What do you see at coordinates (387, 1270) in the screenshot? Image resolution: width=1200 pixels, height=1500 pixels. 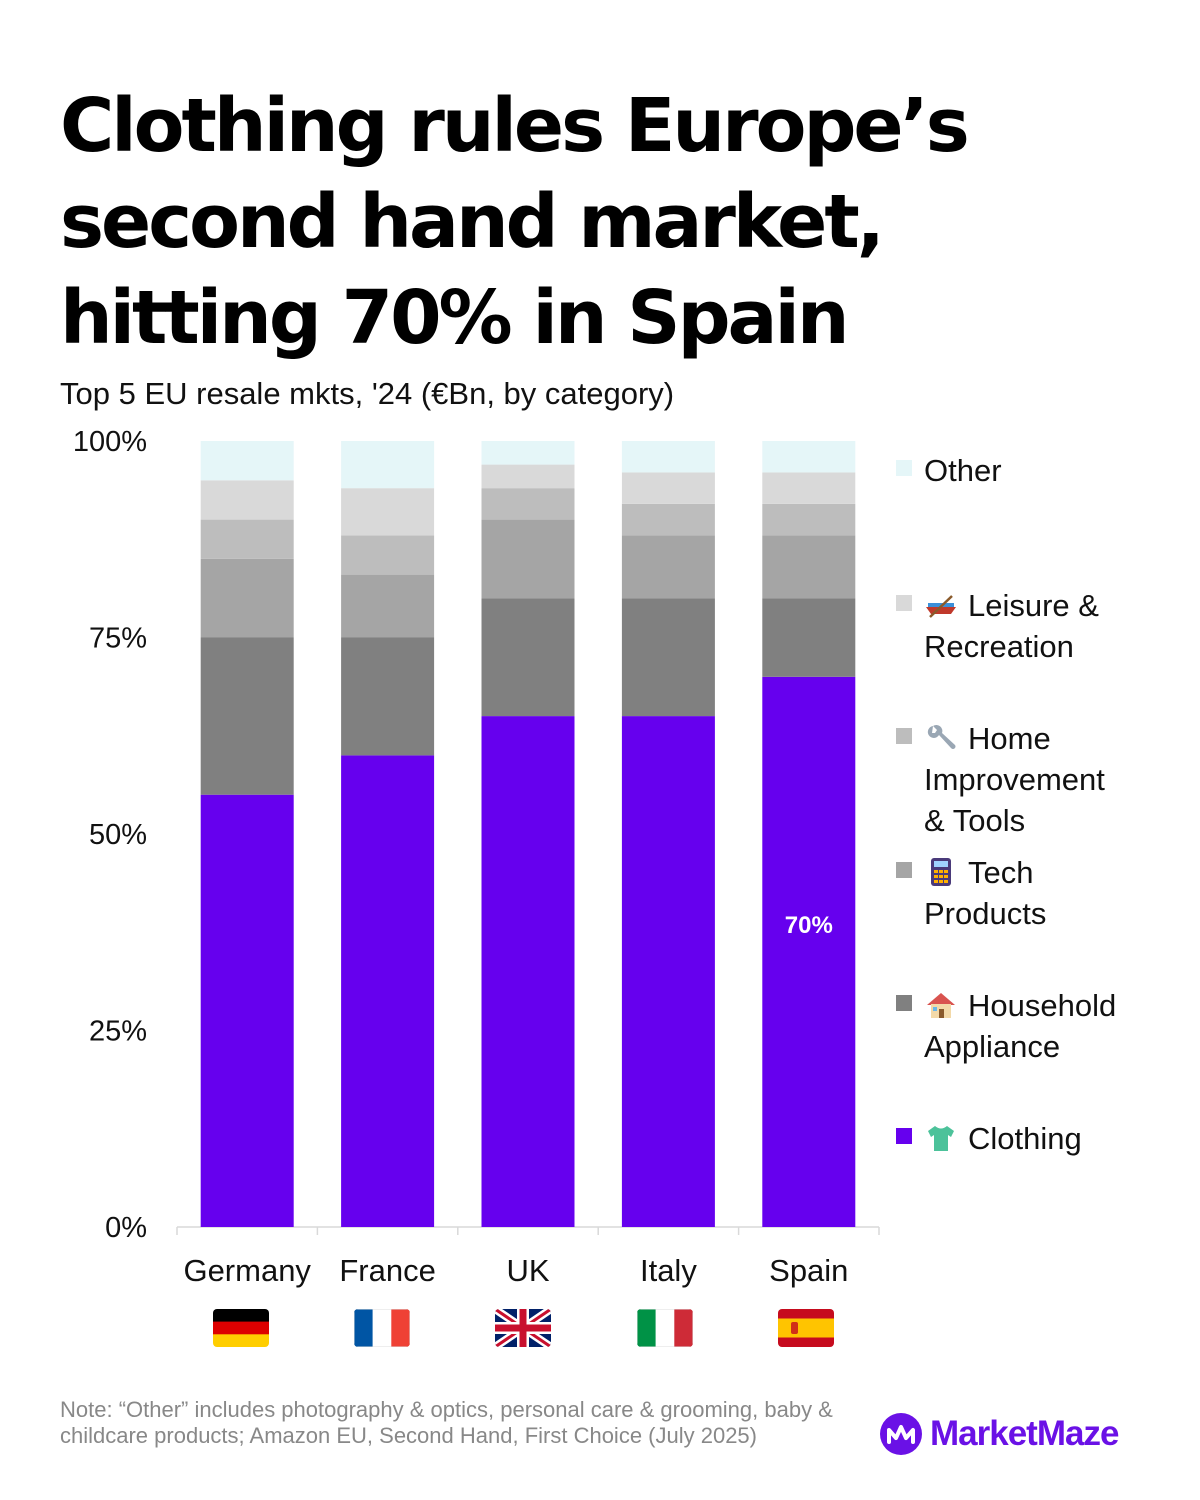 I see `x-category-label: France` at bounding box center [387, 1270].